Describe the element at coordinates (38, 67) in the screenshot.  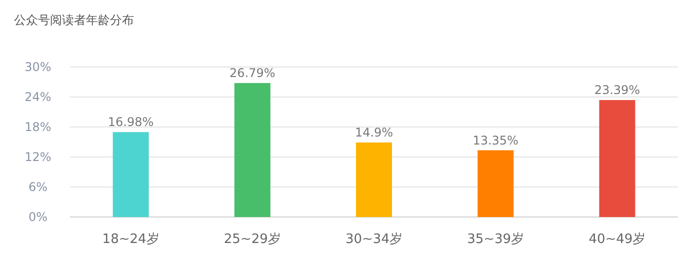
I see `y-tick-label: 30%` at that location.